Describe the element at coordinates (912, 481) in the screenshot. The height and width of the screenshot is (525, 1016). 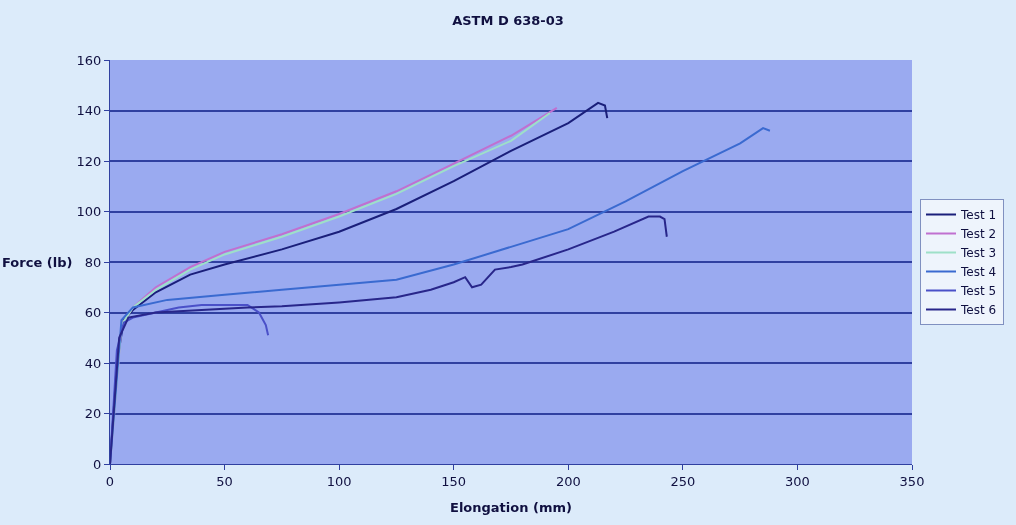
I see `x-tick-label: 350` at that location.